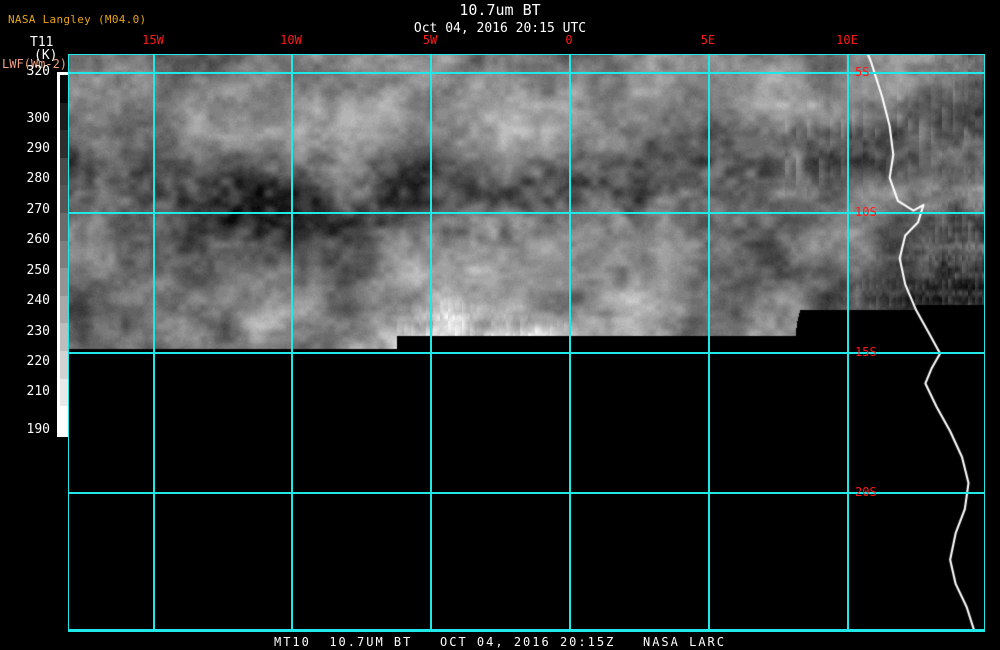 This screenshot has width=1000, height=650. I want to click on latitude-label: 20S, so click(866, 492).